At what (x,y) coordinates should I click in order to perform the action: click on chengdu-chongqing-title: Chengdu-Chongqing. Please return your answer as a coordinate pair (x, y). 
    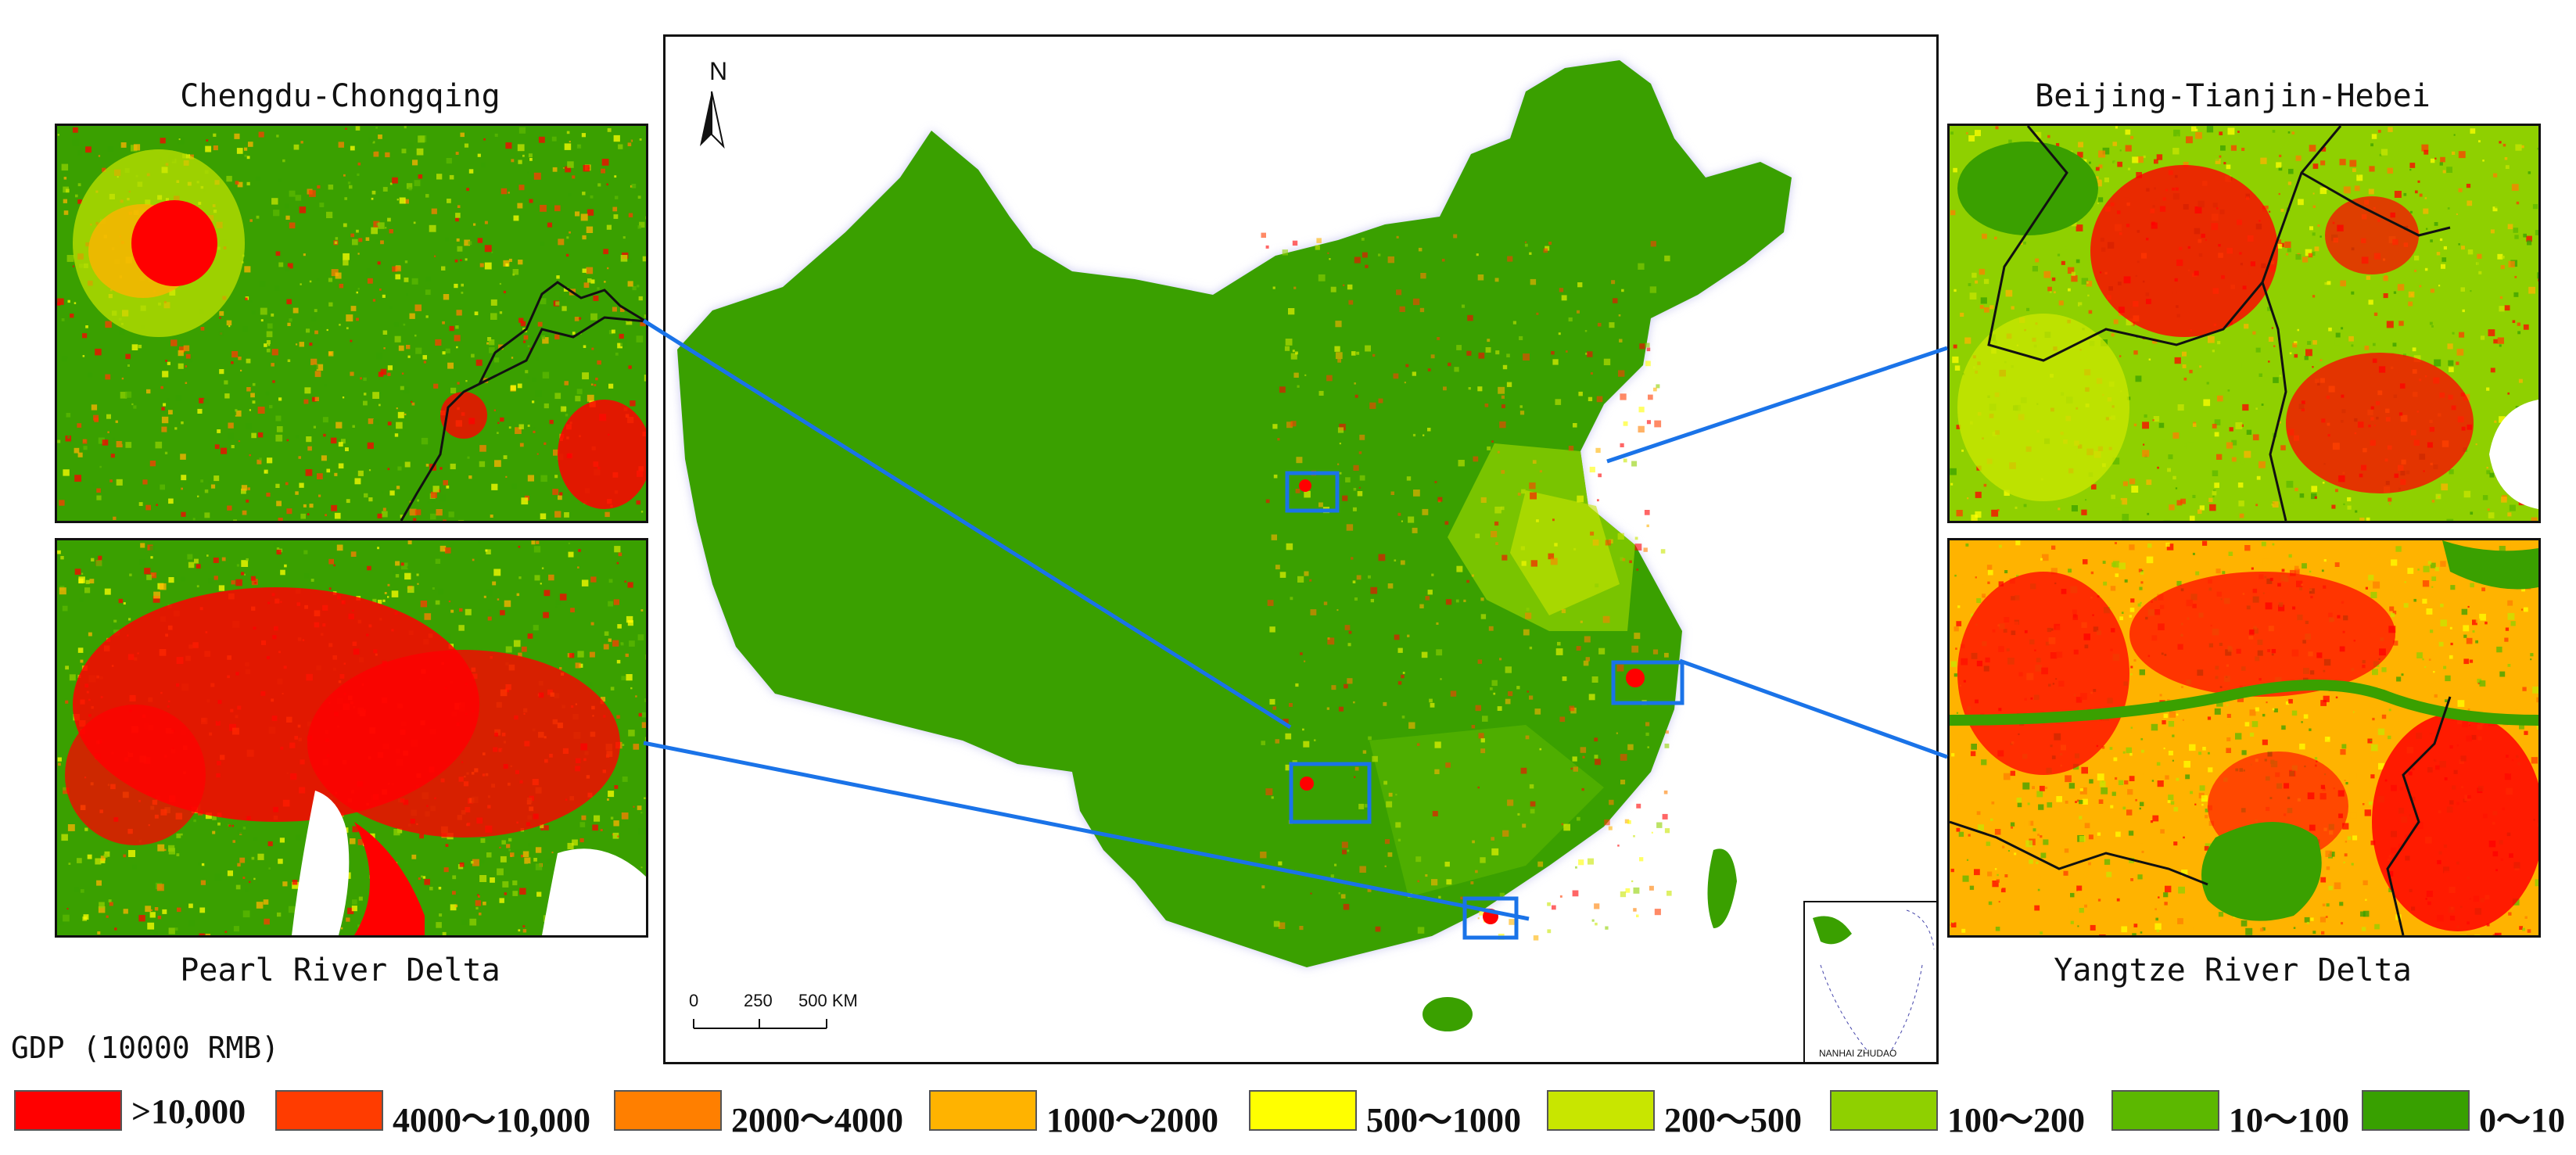
    Looking at the image, I should click on (340, 96).